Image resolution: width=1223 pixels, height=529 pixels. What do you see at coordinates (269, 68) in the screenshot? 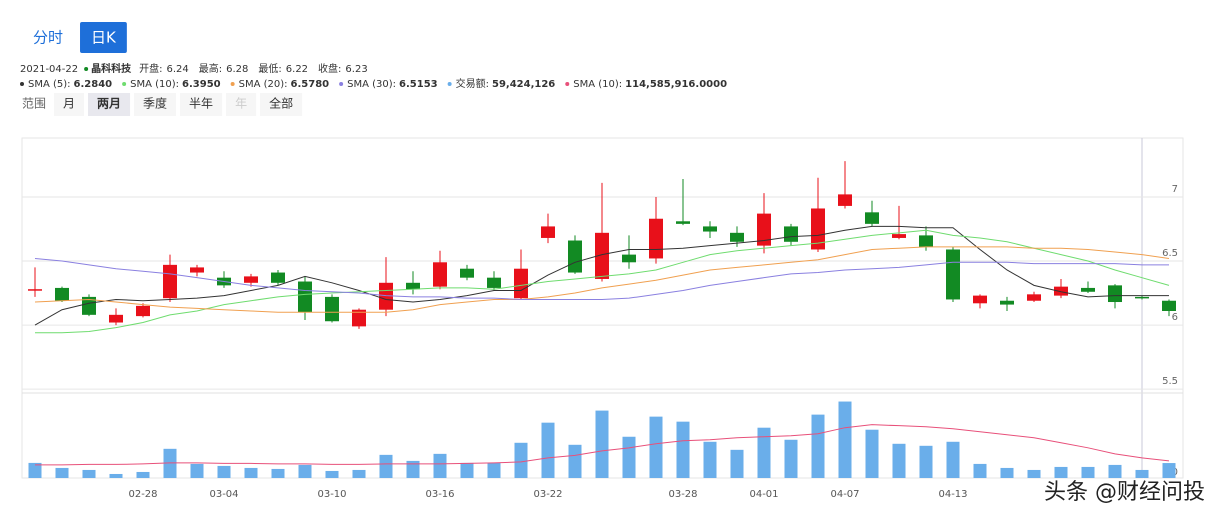
I see `info-label: 最低:` at bounding box center [269, 68].